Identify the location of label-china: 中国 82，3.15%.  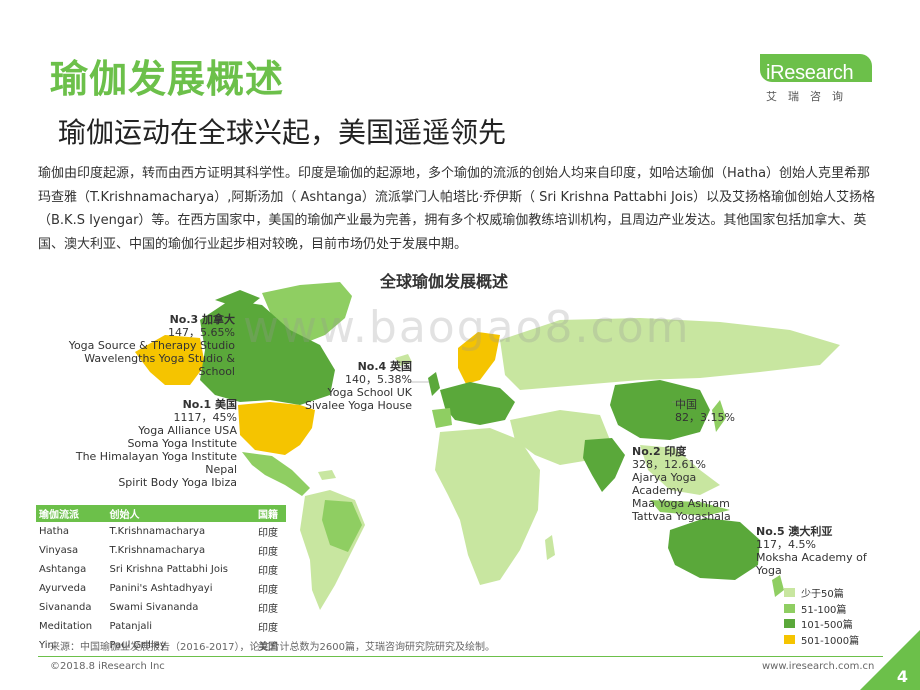
(720, 411).